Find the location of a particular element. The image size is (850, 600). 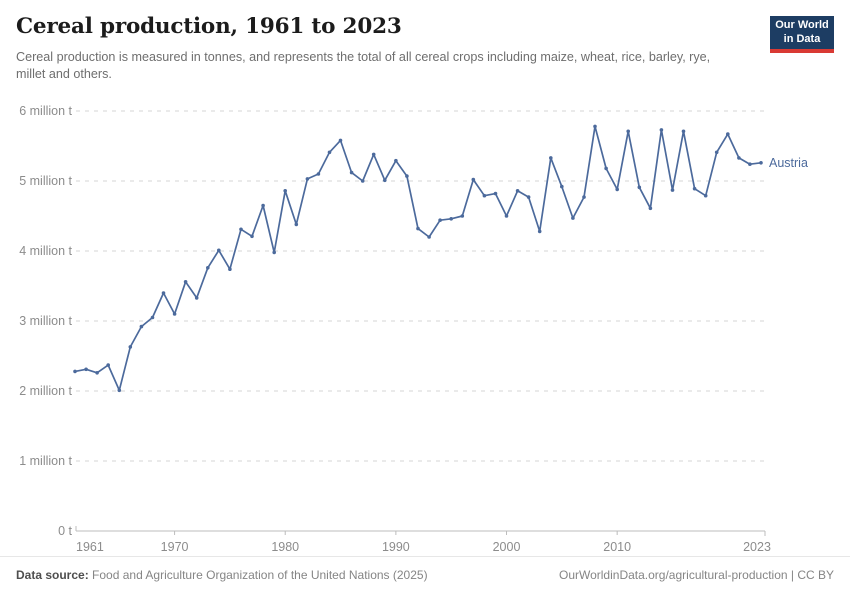

y-tick-label: 0 t is located at coordinates (65, 531).